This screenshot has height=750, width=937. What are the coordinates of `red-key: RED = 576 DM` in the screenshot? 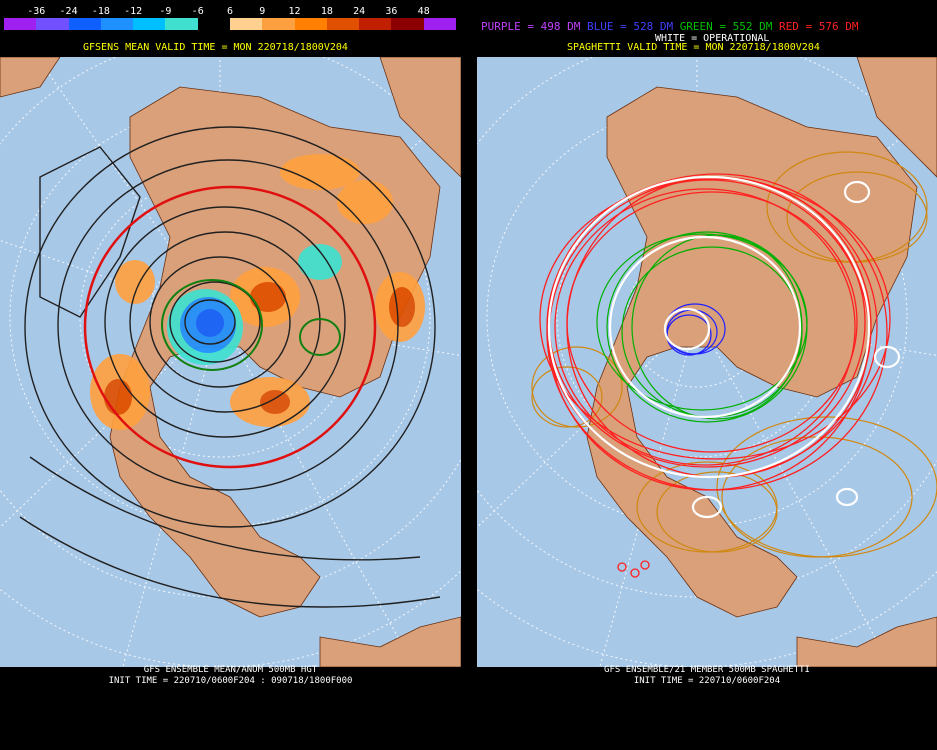 It's located at (819, 26).